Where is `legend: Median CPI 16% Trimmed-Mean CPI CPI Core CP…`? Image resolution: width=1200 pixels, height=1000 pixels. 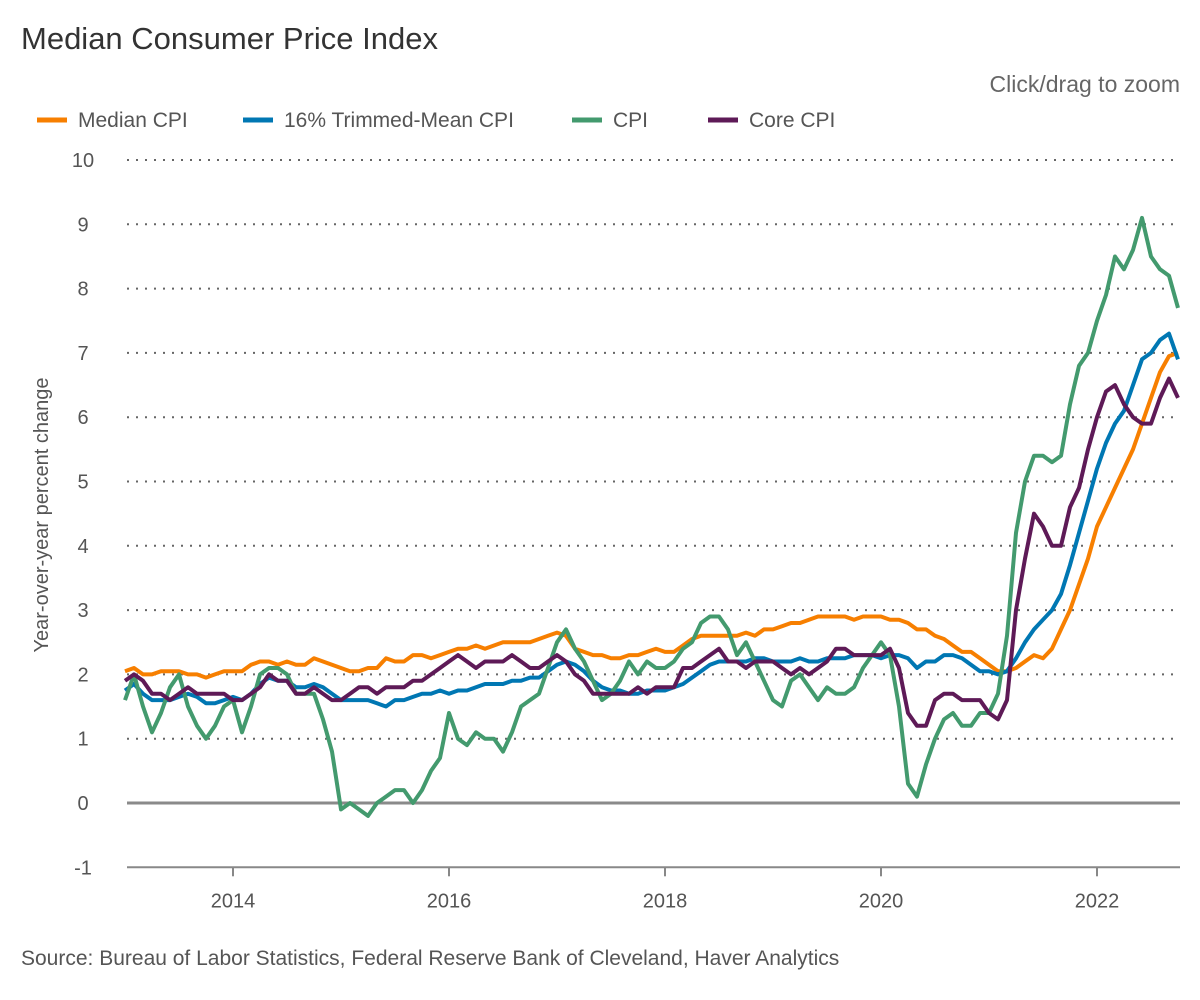 legend: Median CPI 16% Trimmed-Mean CPI CPI Core CP… is located at coordinates (436, 120).